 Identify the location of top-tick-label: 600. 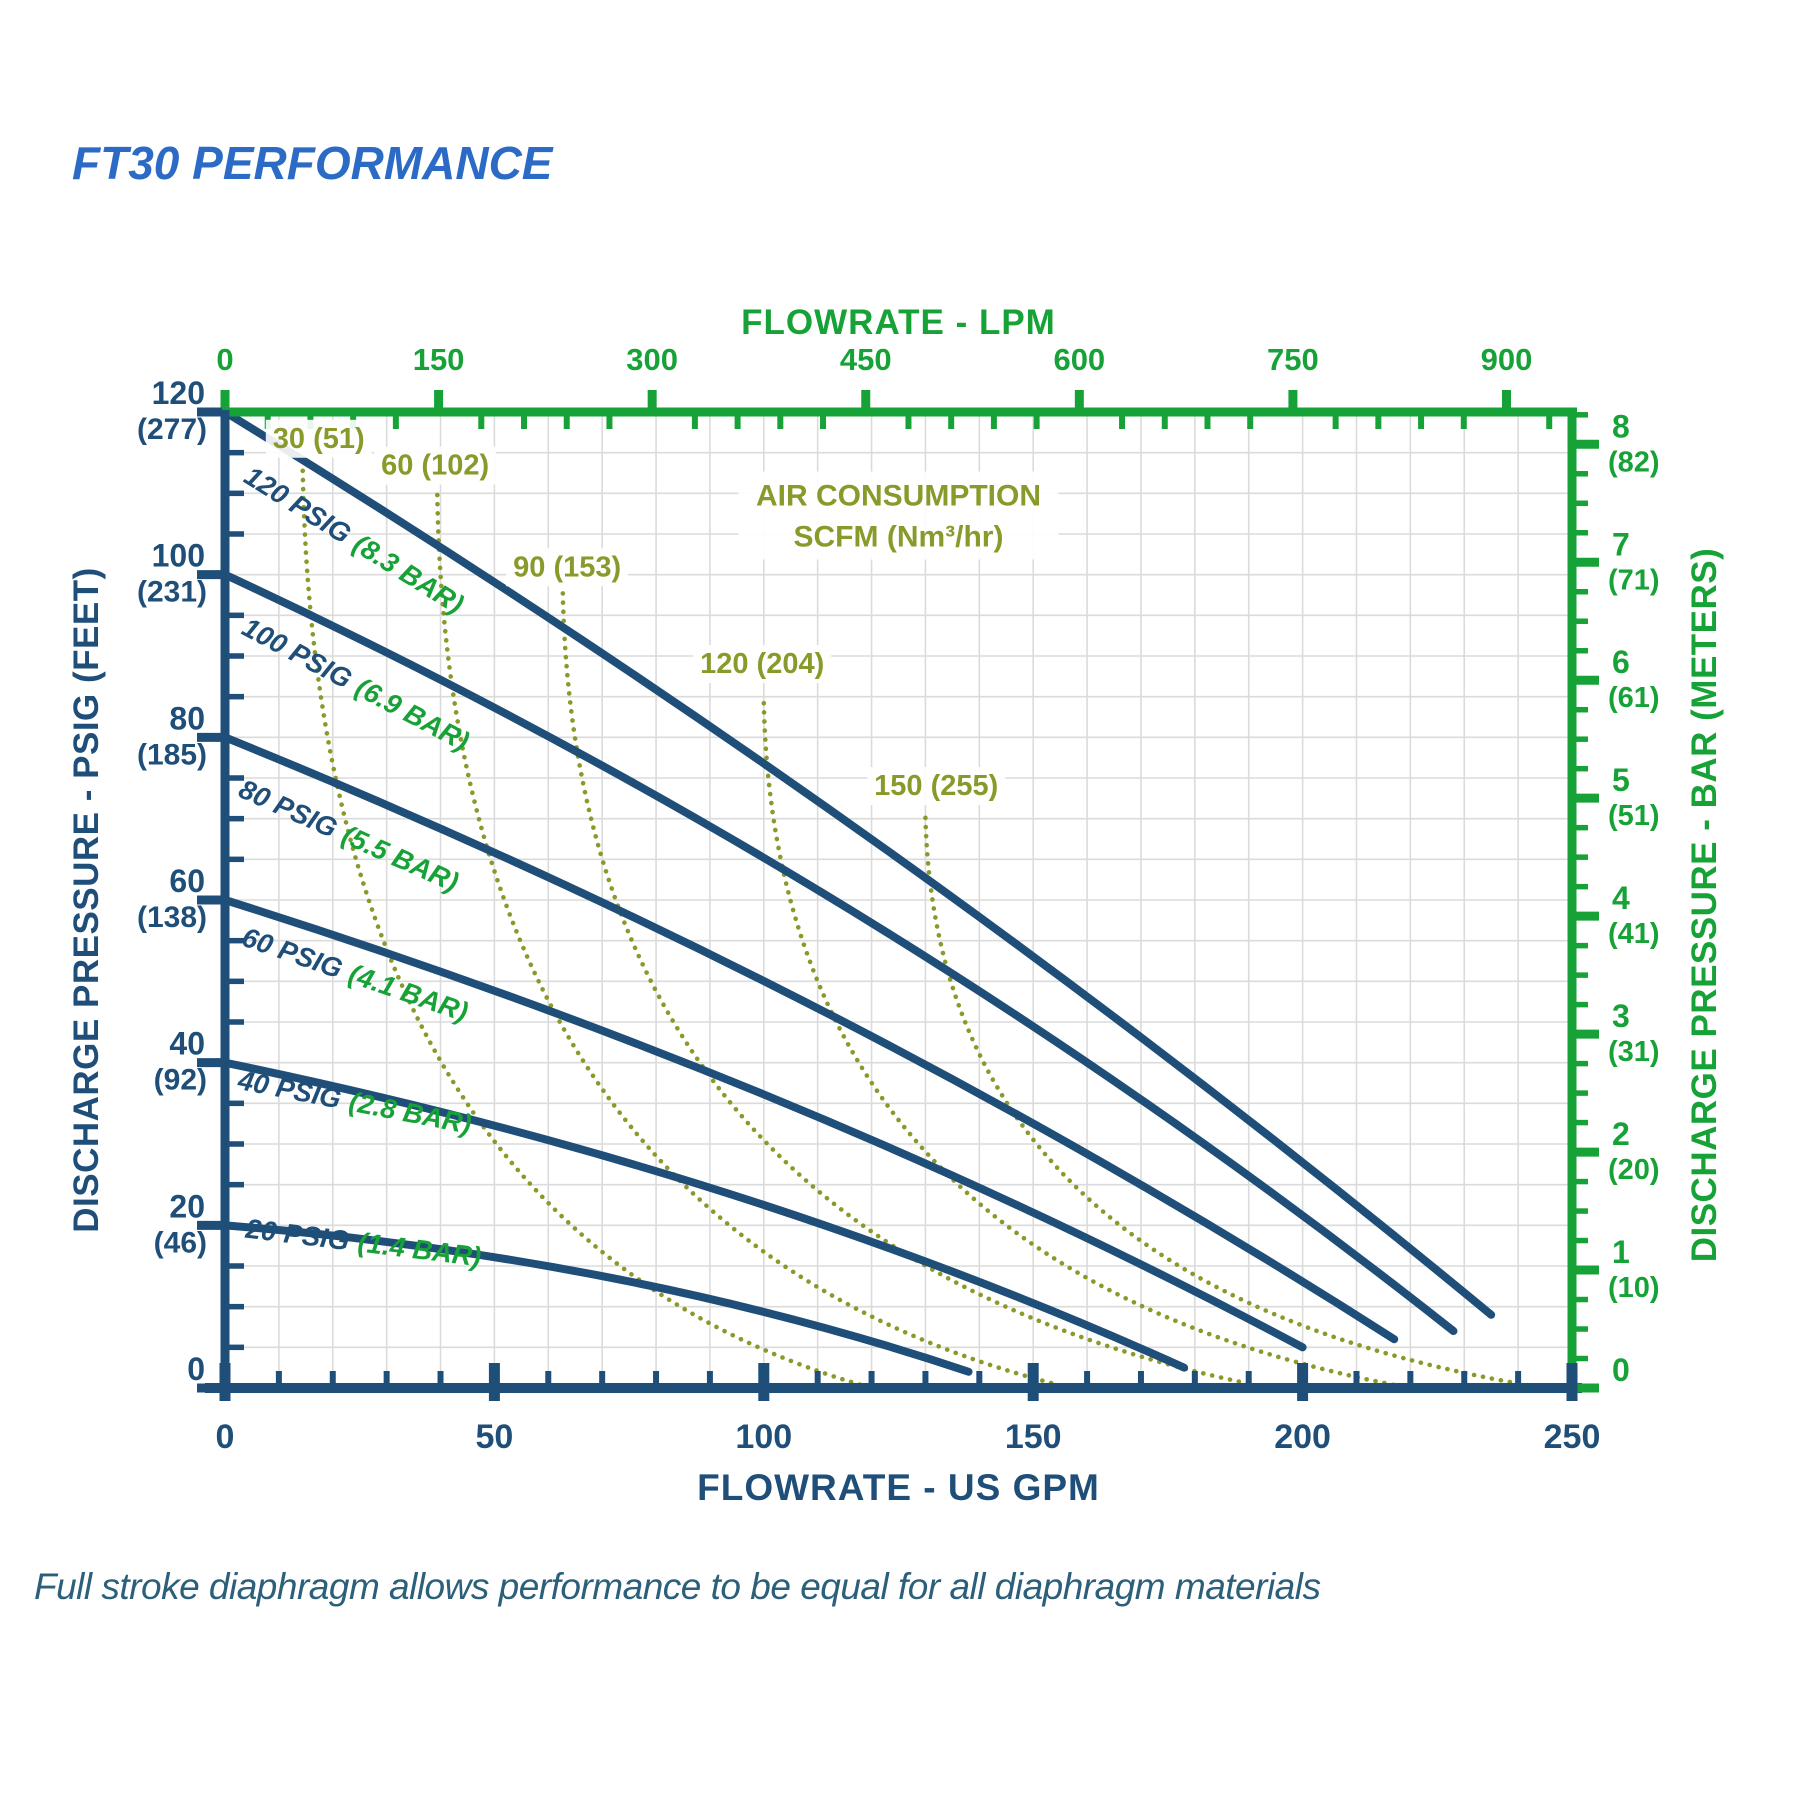
(1079, 359).